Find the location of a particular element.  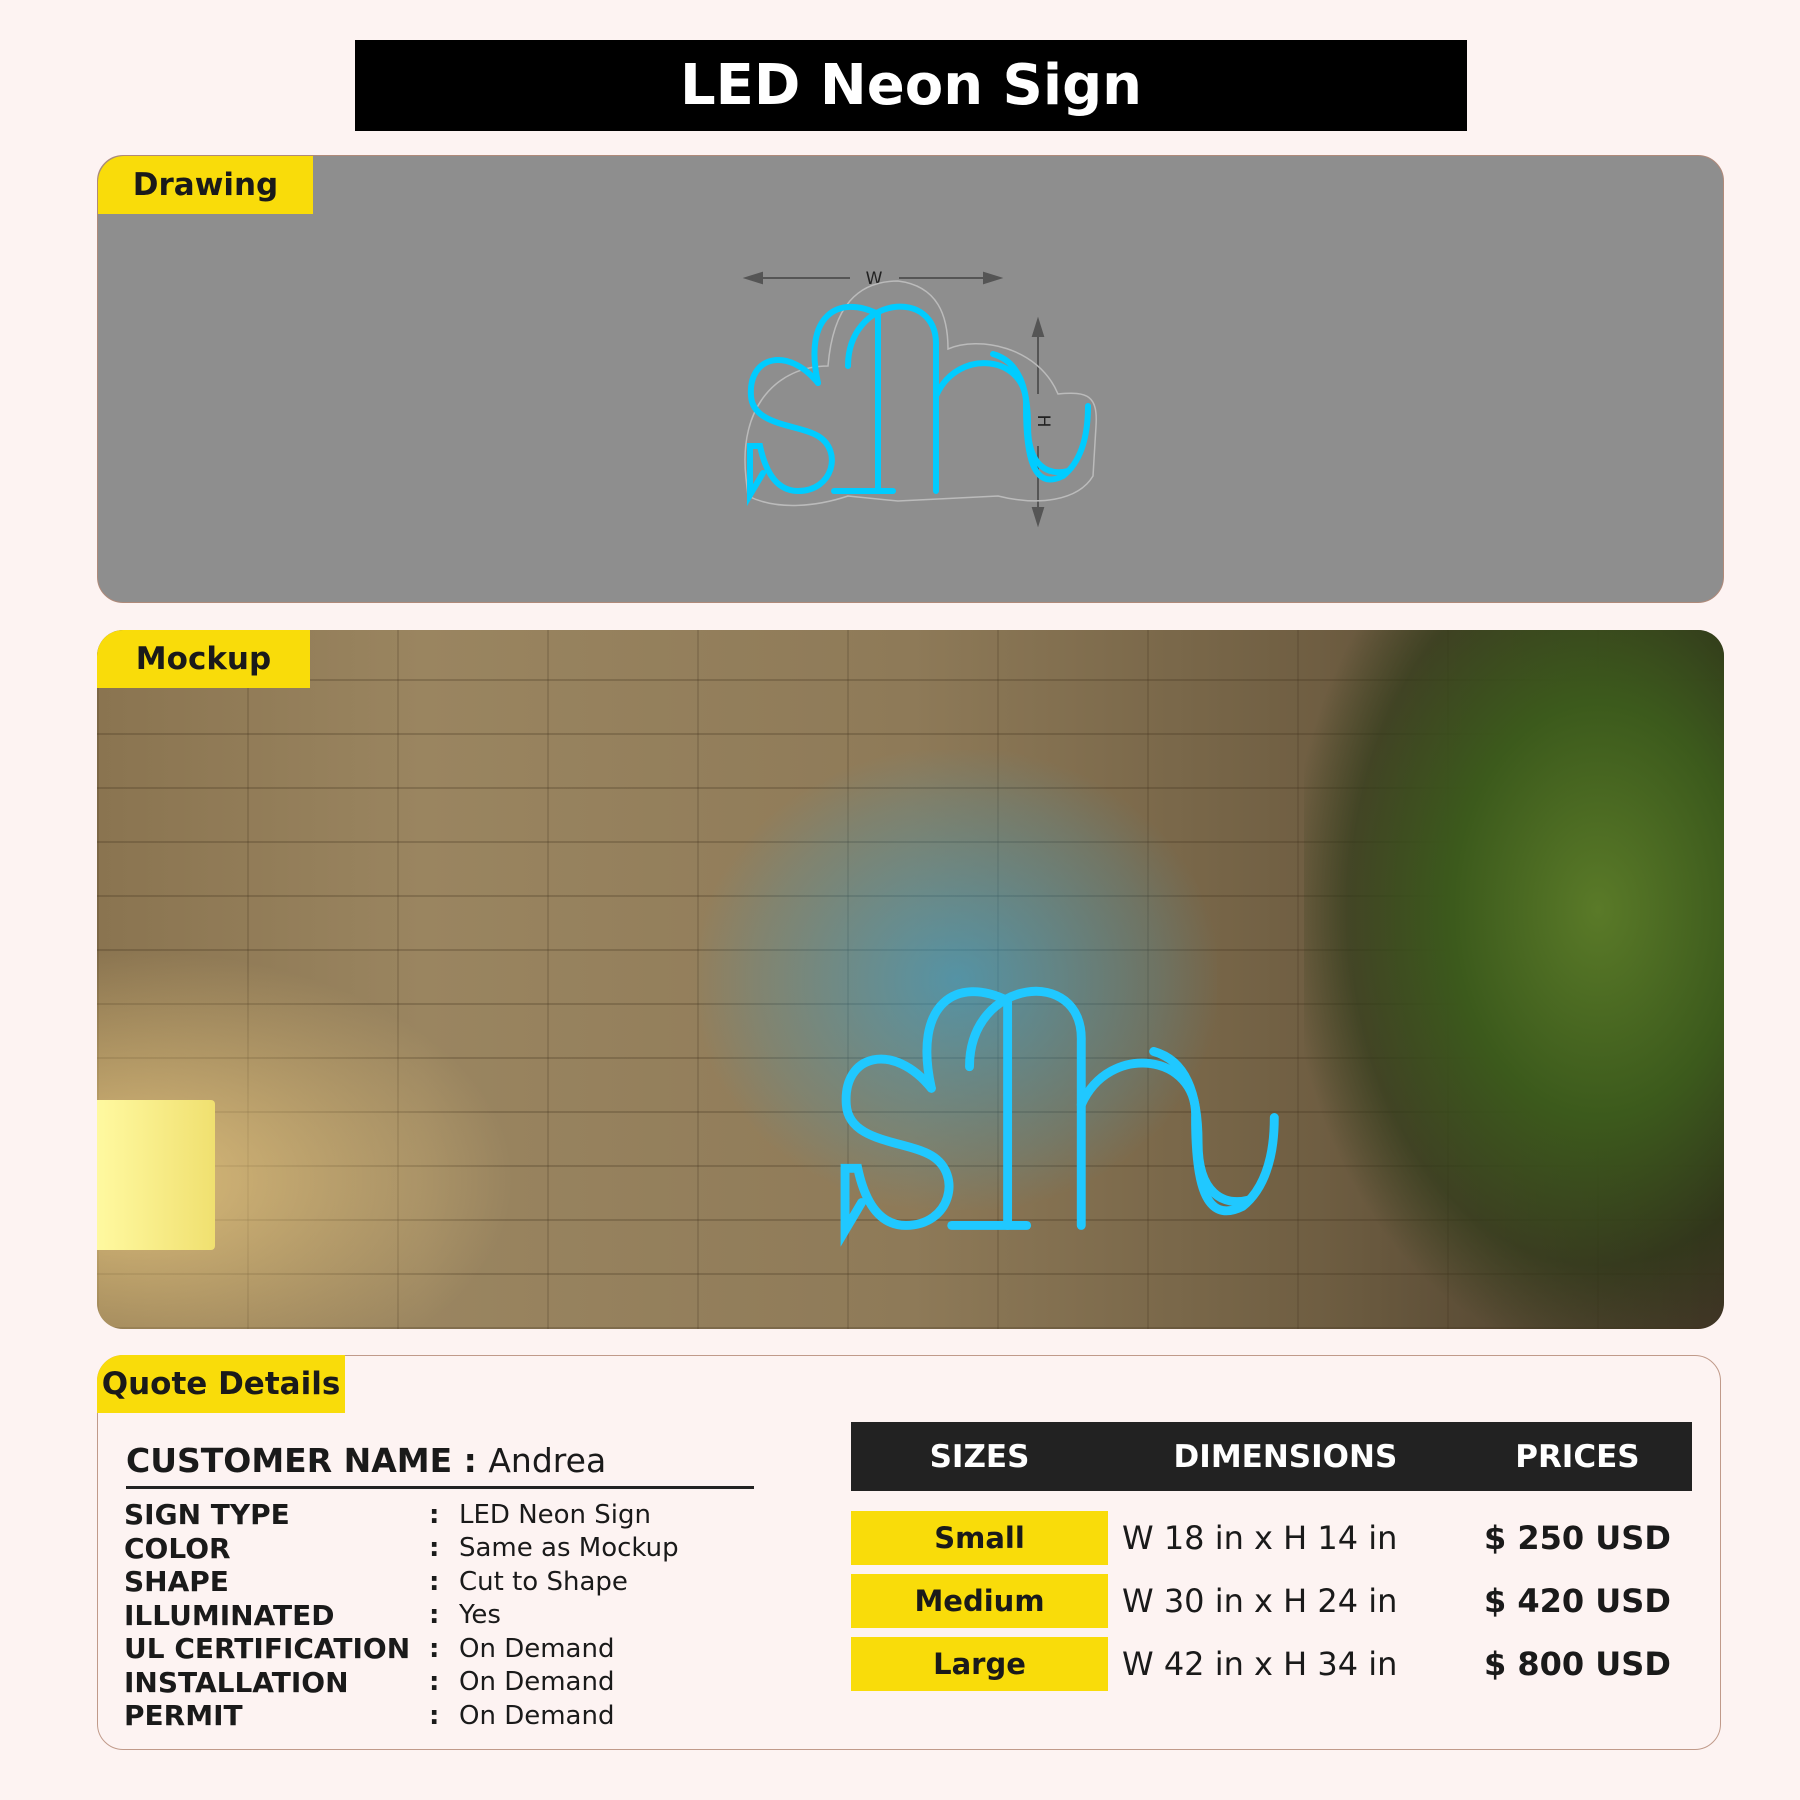

header-prices: PRICES is located at coordinates (1577, 1456).